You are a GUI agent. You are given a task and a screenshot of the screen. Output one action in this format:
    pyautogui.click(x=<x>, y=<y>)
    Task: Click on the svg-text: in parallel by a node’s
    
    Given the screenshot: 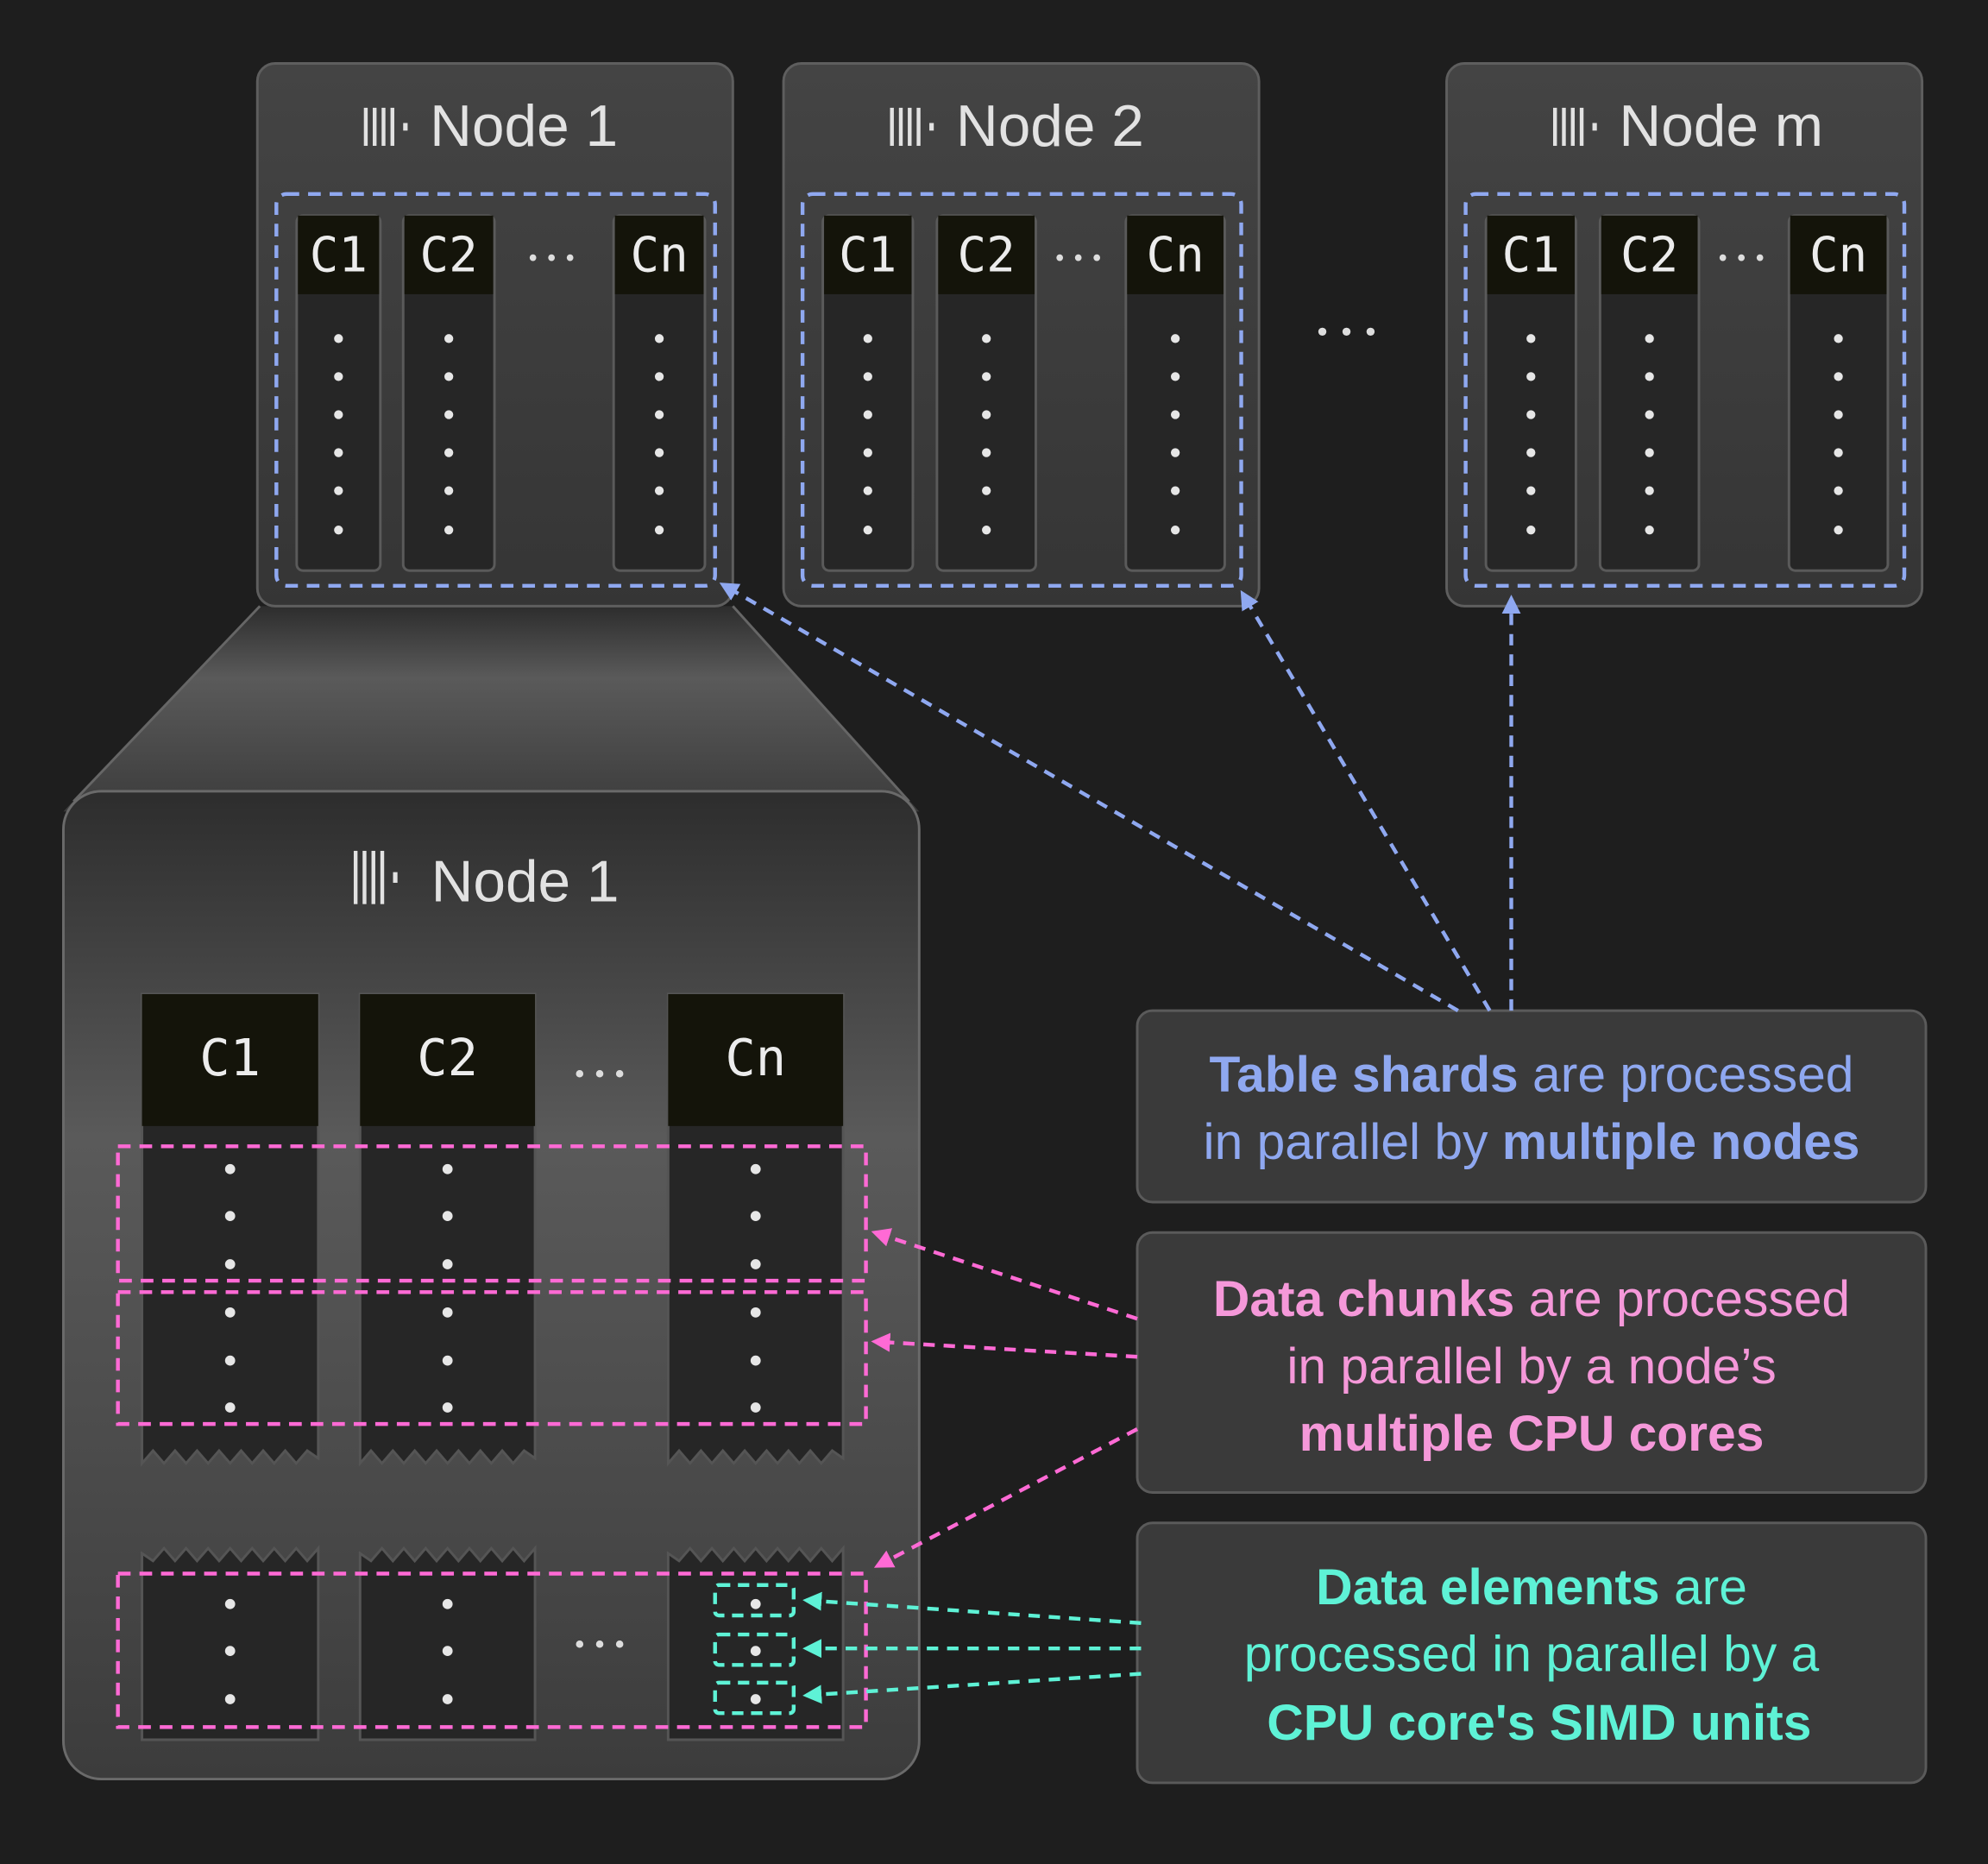 What is the action you would take?
    pyautogui.click(x=1531, y=1366)
    